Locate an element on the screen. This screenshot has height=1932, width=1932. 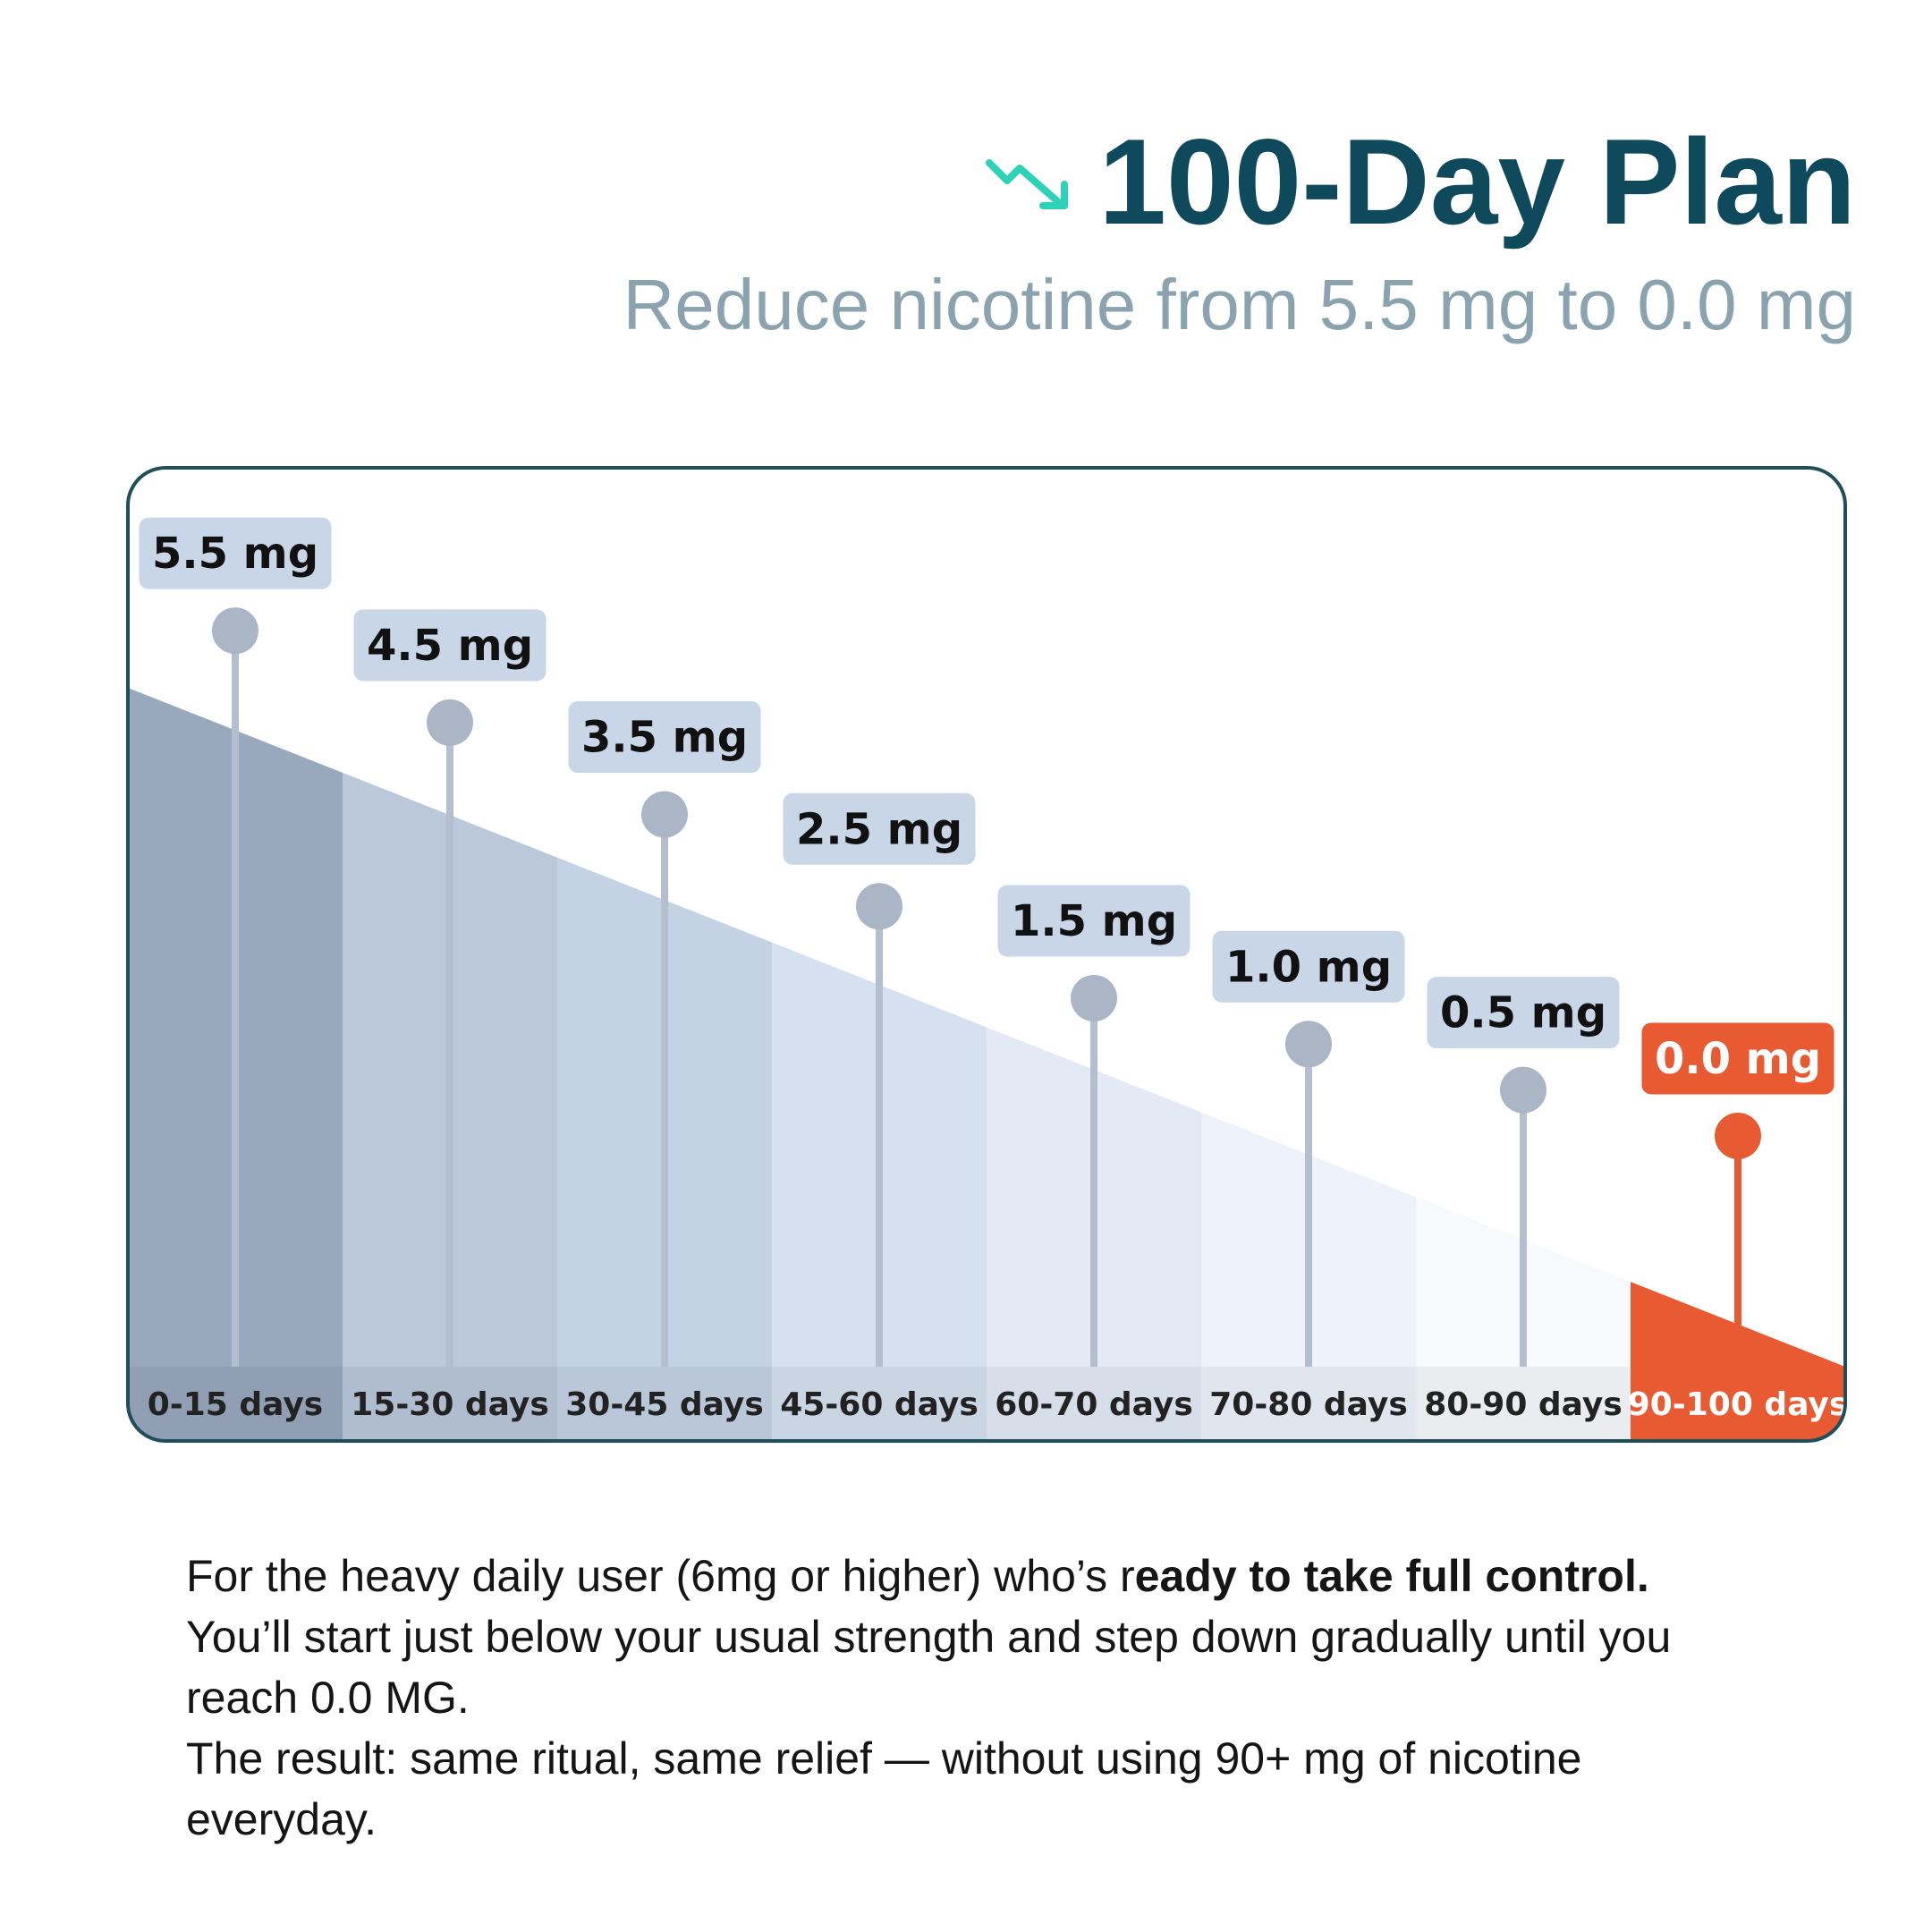
value-label: 3.5 mg is located at coordinates (664, 738).